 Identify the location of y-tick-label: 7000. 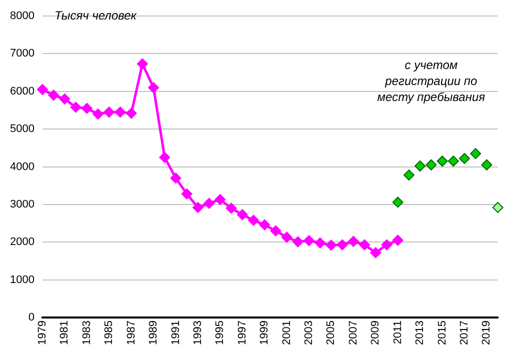
(22, 54).